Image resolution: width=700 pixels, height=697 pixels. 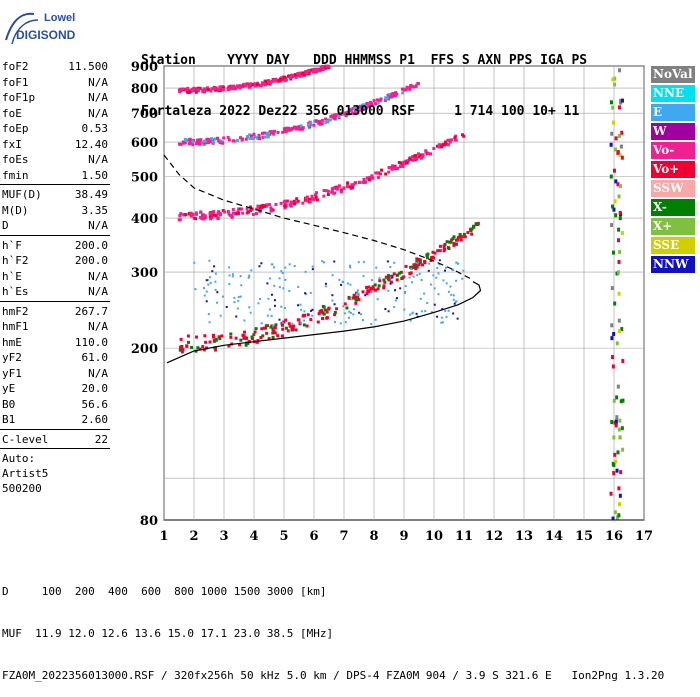 What do you see at coordinates (15, 66) in the screenshot?
I see `param-name: foF2` at bounding box center [15, 66].